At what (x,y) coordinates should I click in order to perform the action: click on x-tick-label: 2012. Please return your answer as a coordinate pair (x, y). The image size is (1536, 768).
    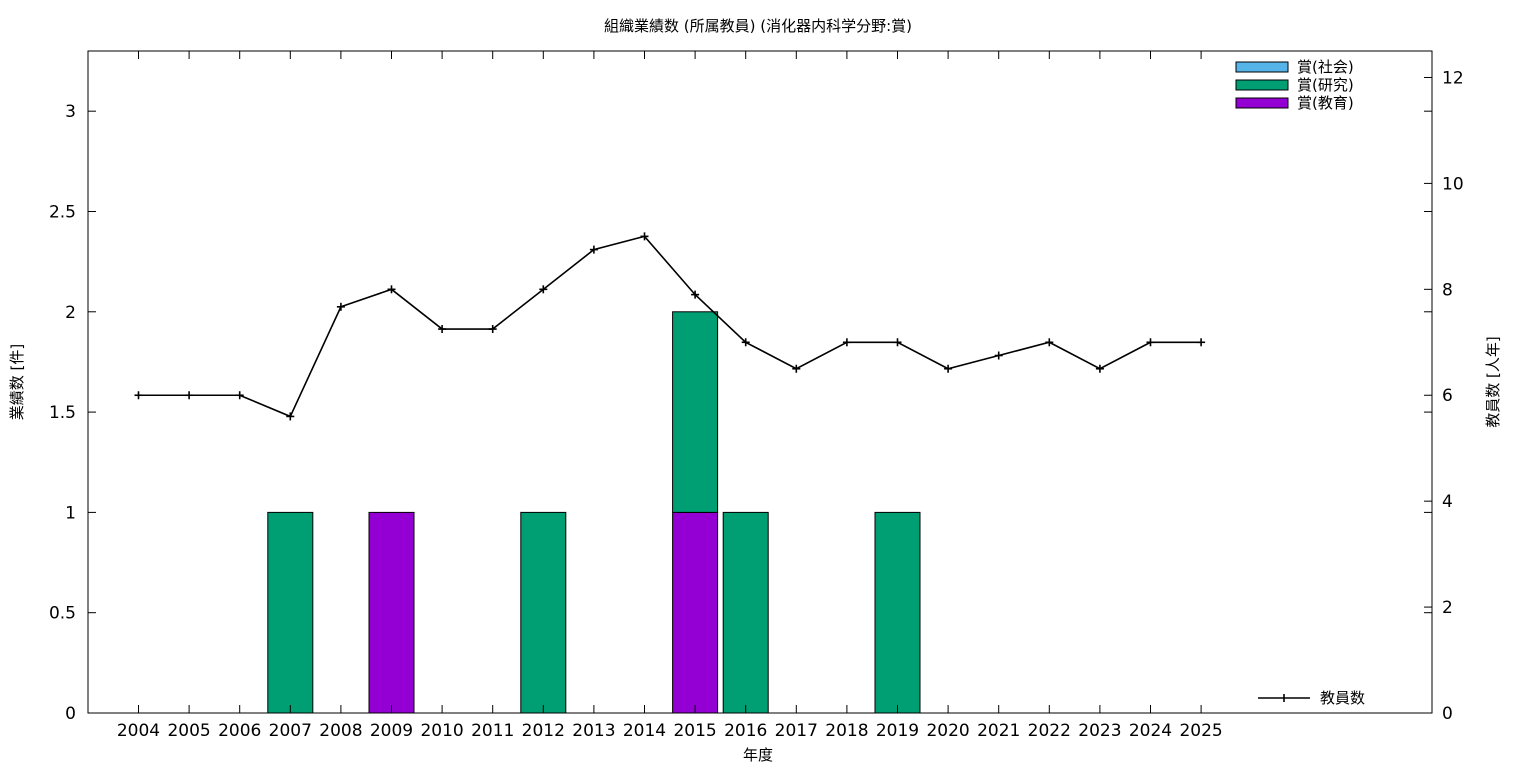
    Looking at the image, I should click on (543, 731).